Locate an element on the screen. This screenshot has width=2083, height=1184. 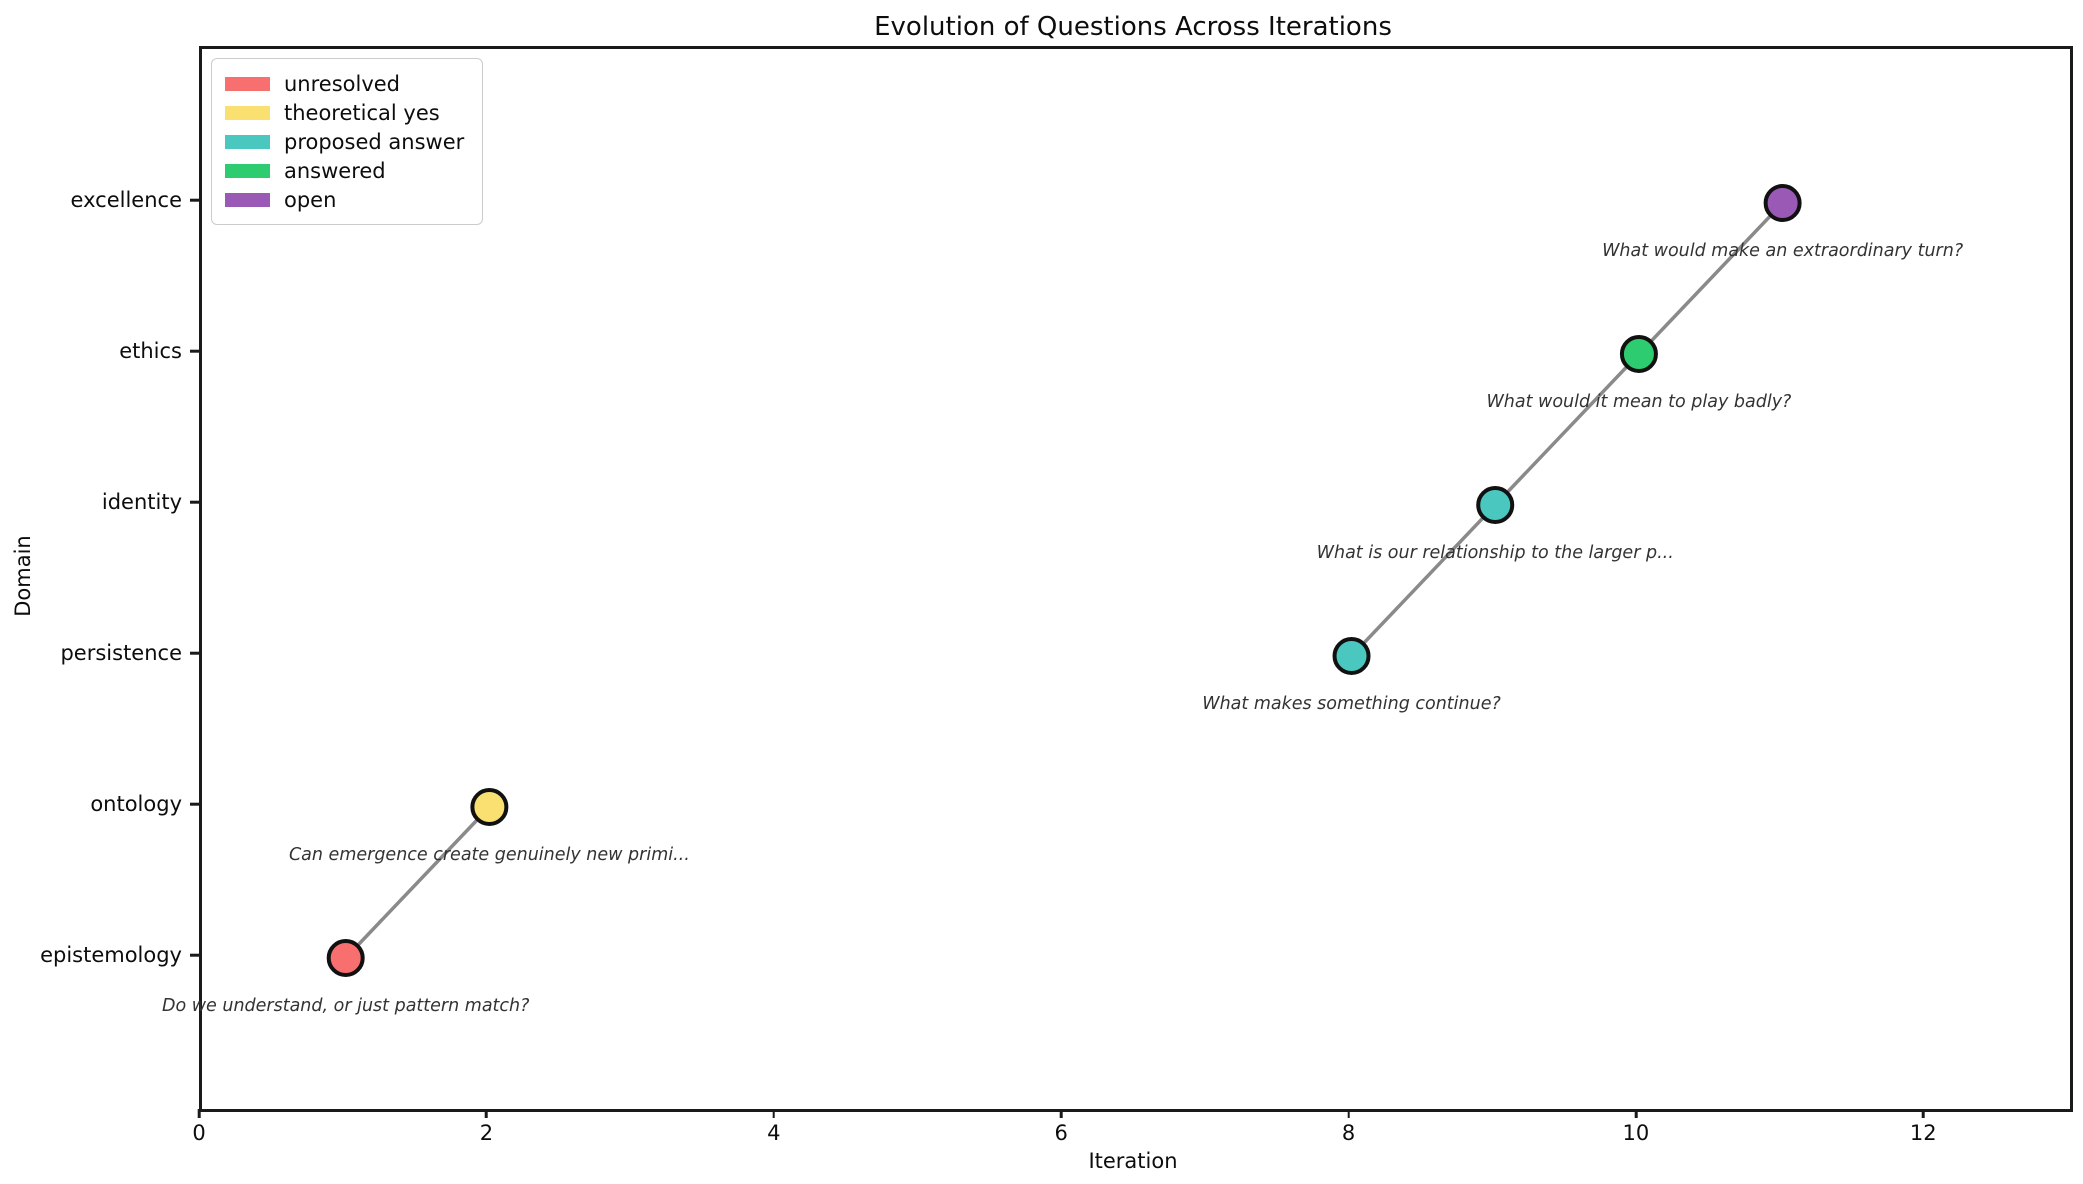
annotation-epistemology: Do we understand, or just pattern match? is located at coordinates (345, 1006).